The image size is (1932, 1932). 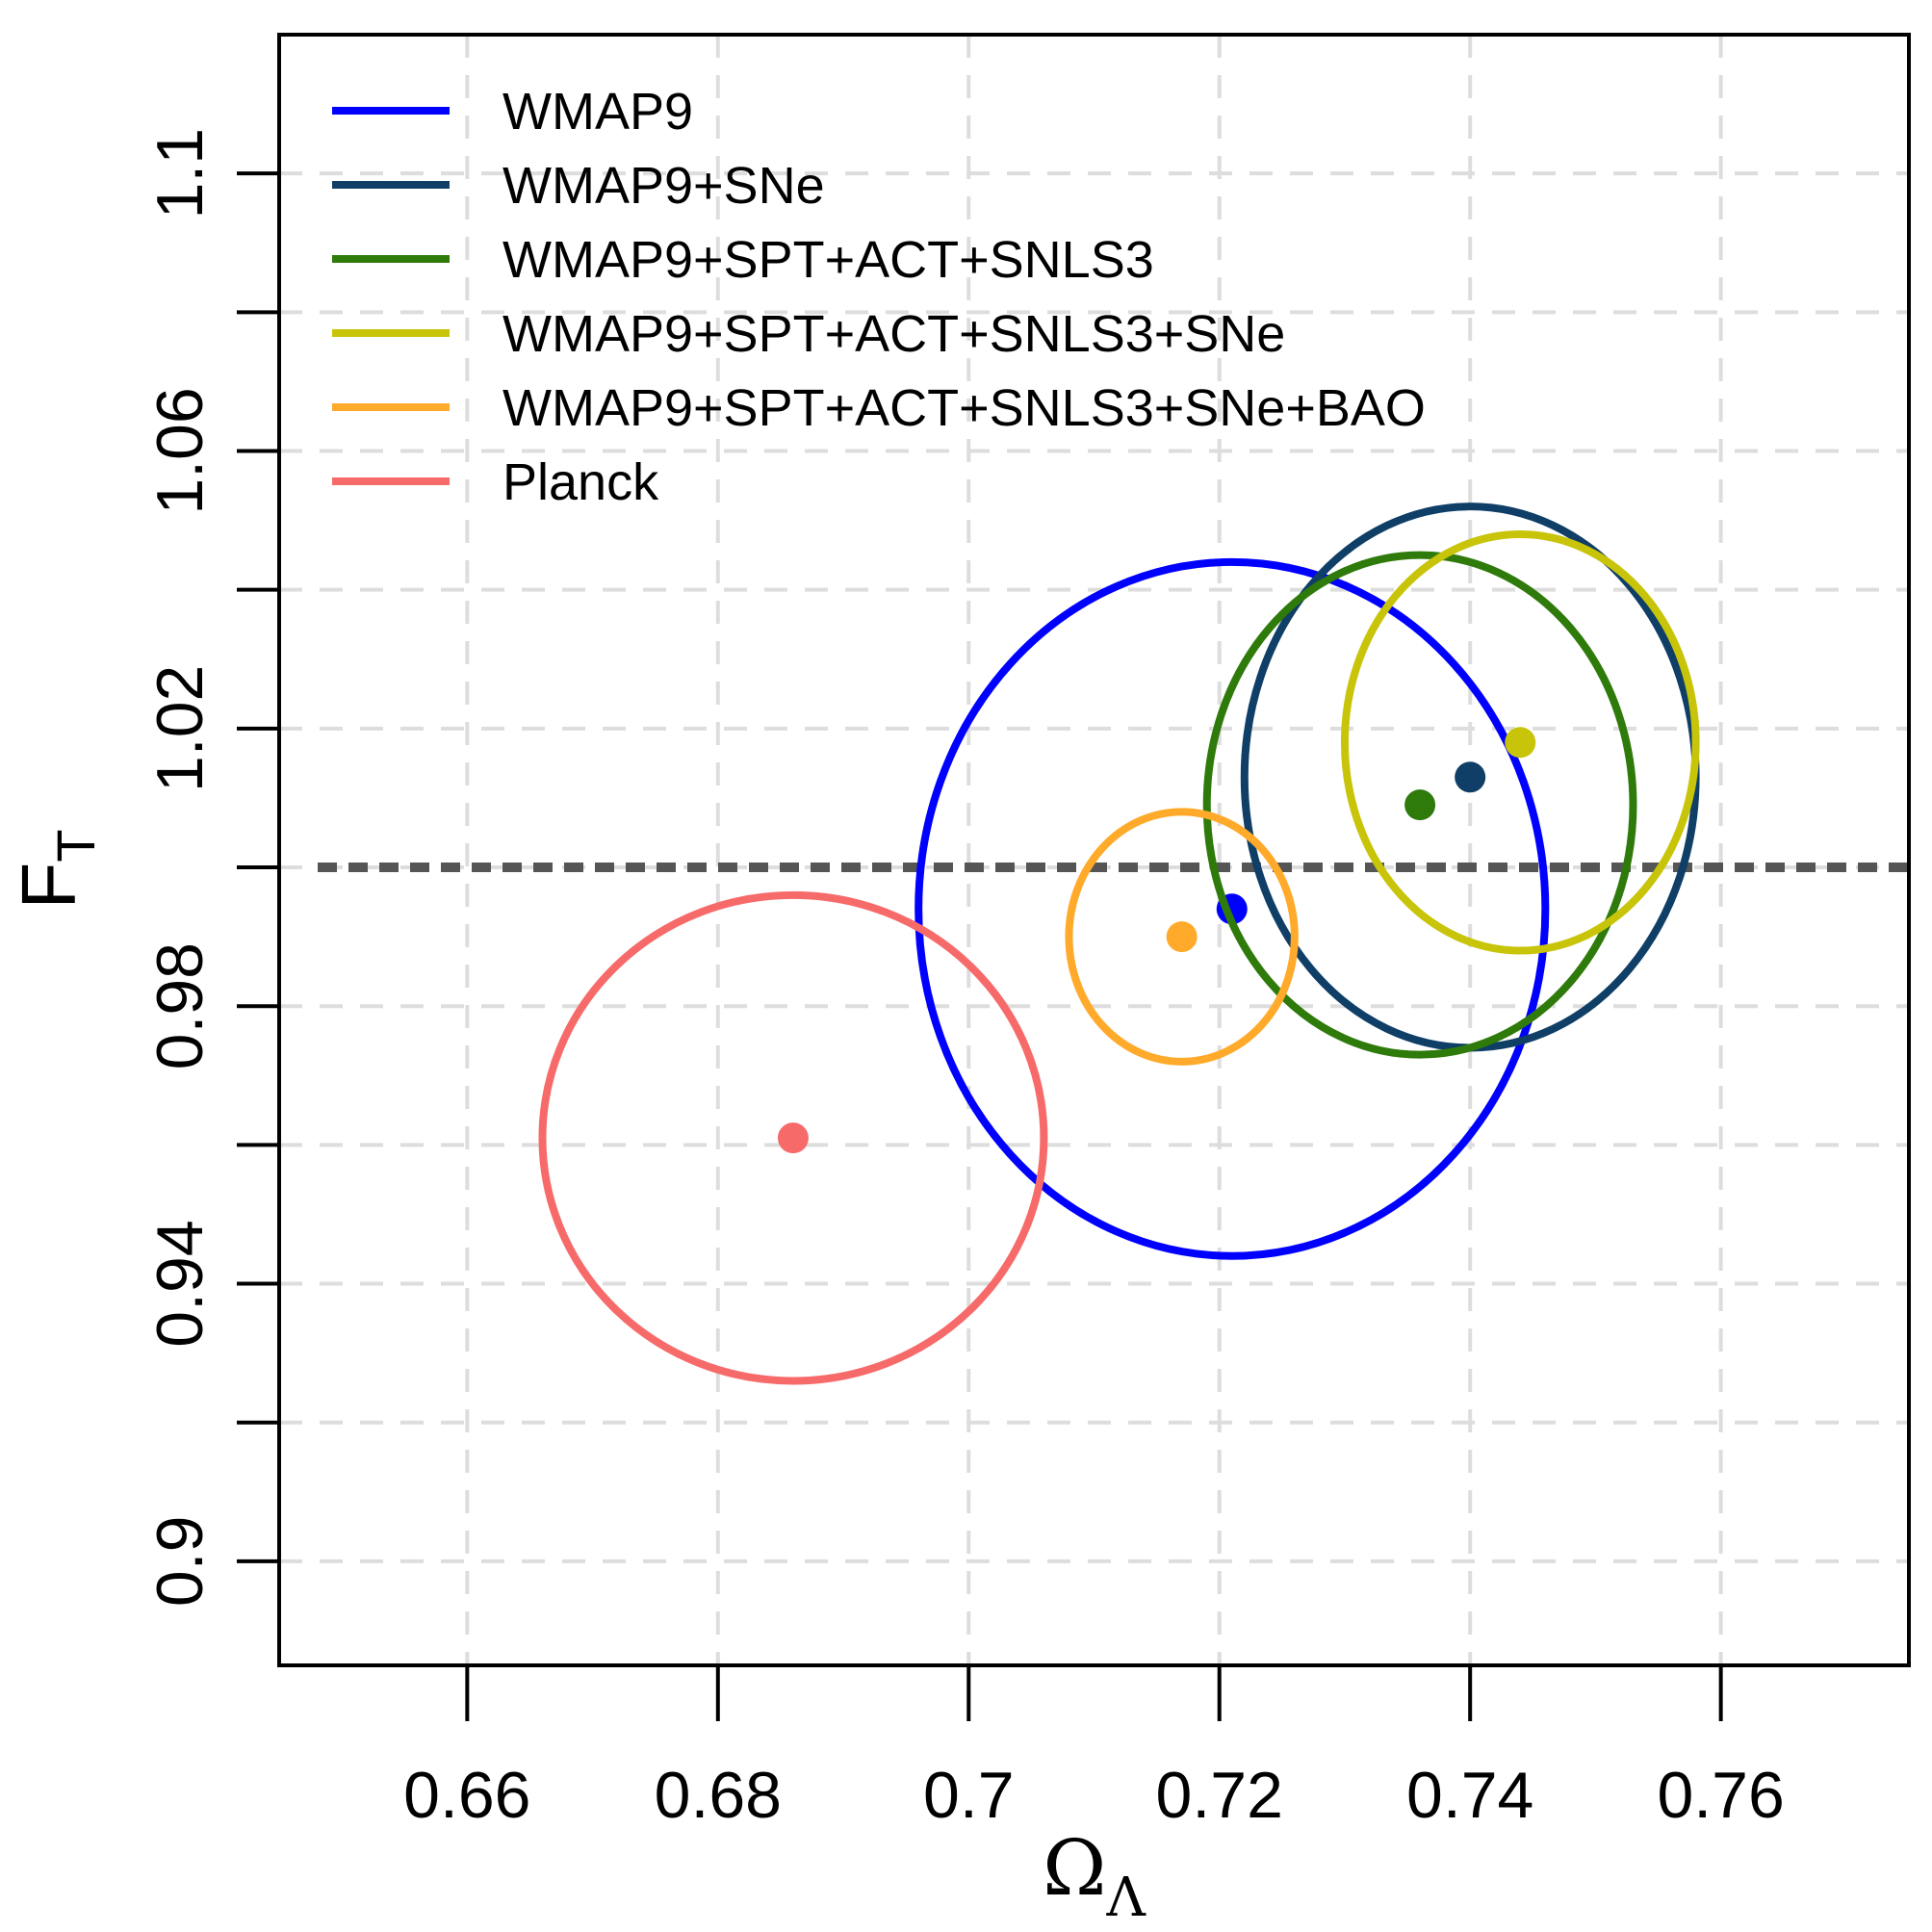 What do you see at coordinates (180, 451) in the screenshot?
I see `y-tick-label: 1.06` at bounding box center [180, 451].